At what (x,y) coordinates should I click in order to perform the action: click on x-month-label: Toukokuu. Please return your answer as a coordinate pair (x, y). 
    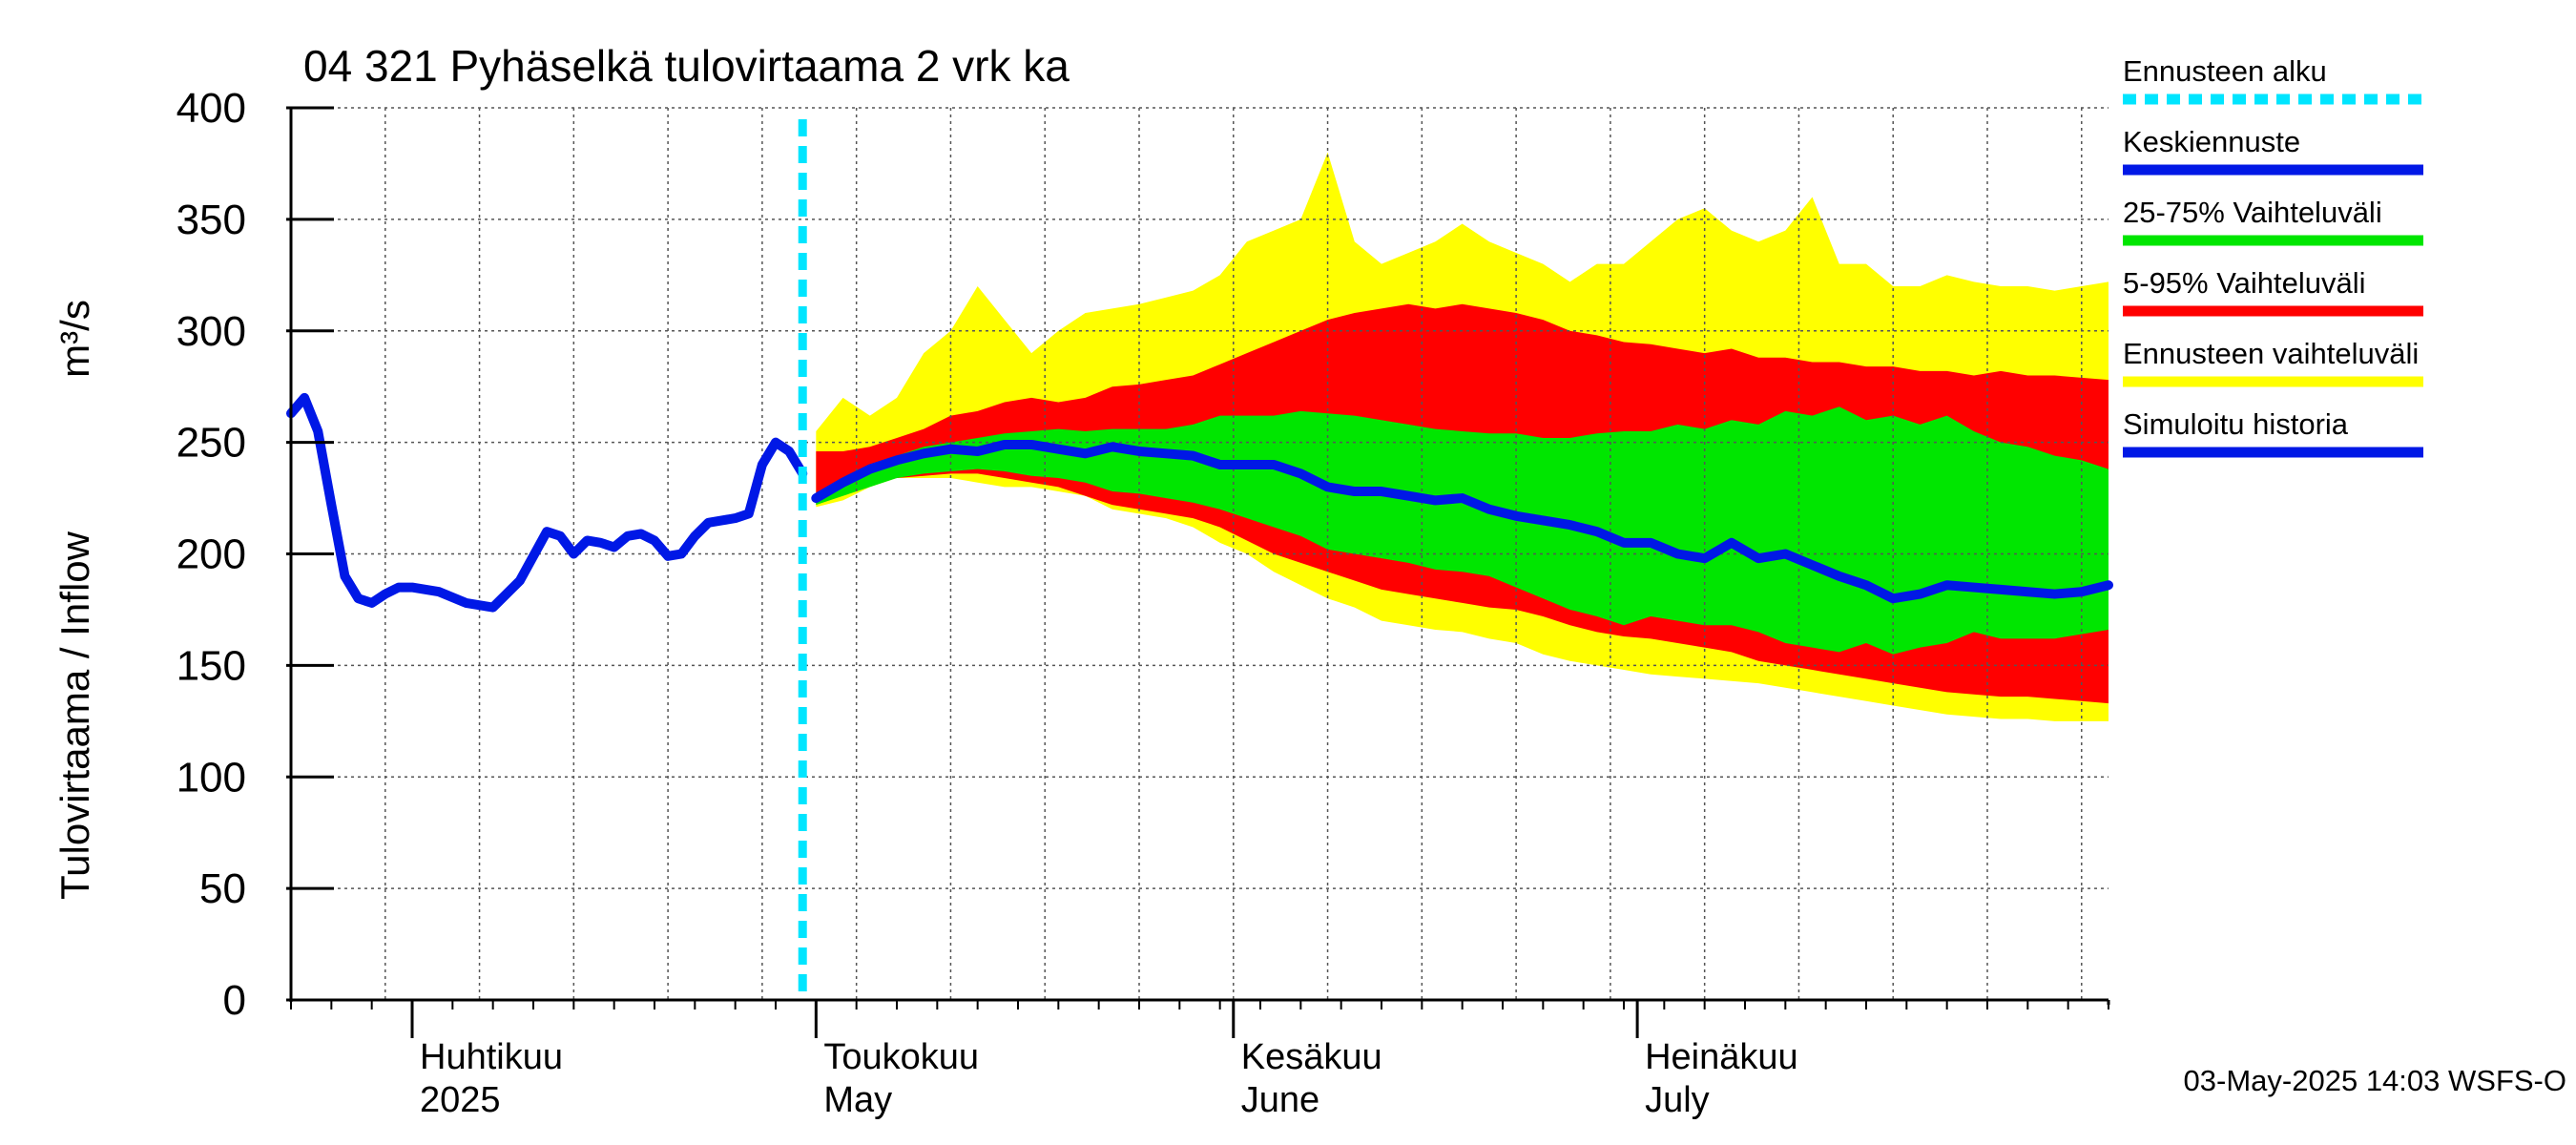
    Looking at the image, I should click on (901, 1057).